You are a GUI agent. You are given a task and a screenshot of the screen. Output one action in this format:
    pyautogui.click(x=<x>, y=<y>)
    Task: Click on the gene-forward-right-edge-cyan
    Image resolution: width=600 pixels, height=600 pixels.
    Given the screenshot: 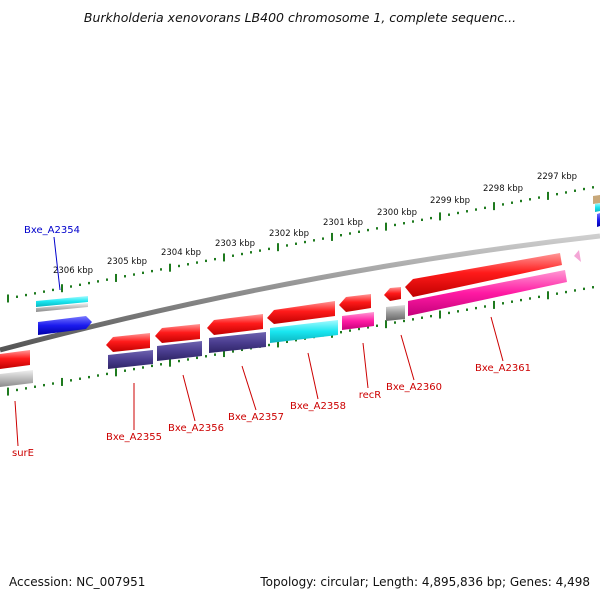 What is the action you would take?
    pyautogui.click(x=597, y=207)
    